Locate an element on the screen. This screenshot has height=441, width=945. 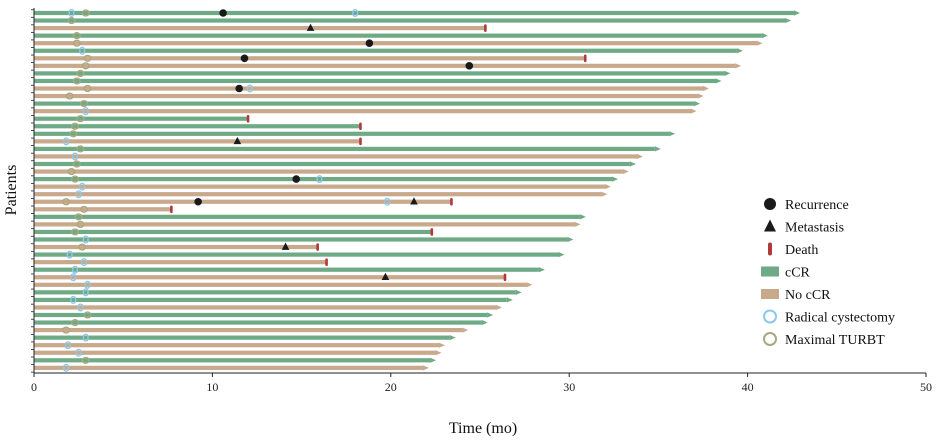
legend-item-ccr: cCR is located at coordinates (786, 273).